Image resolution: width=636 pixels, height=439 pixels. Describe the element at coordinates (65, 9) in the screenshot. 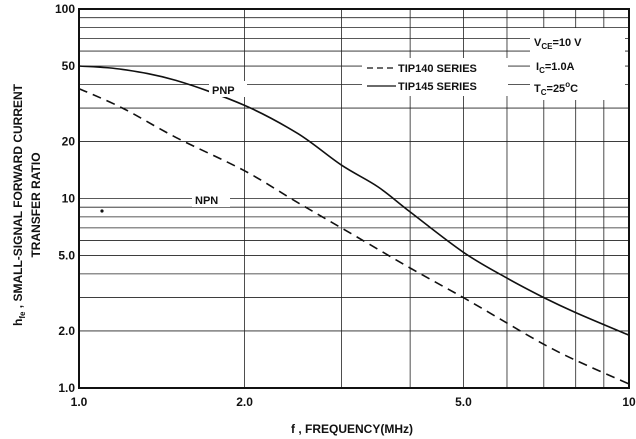

I see `y-tick-label: 100` at that location.